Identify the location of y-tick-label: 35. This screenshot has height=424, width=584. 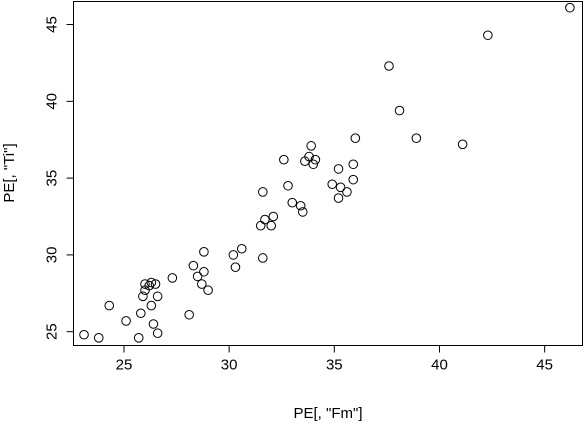
(52, 178).